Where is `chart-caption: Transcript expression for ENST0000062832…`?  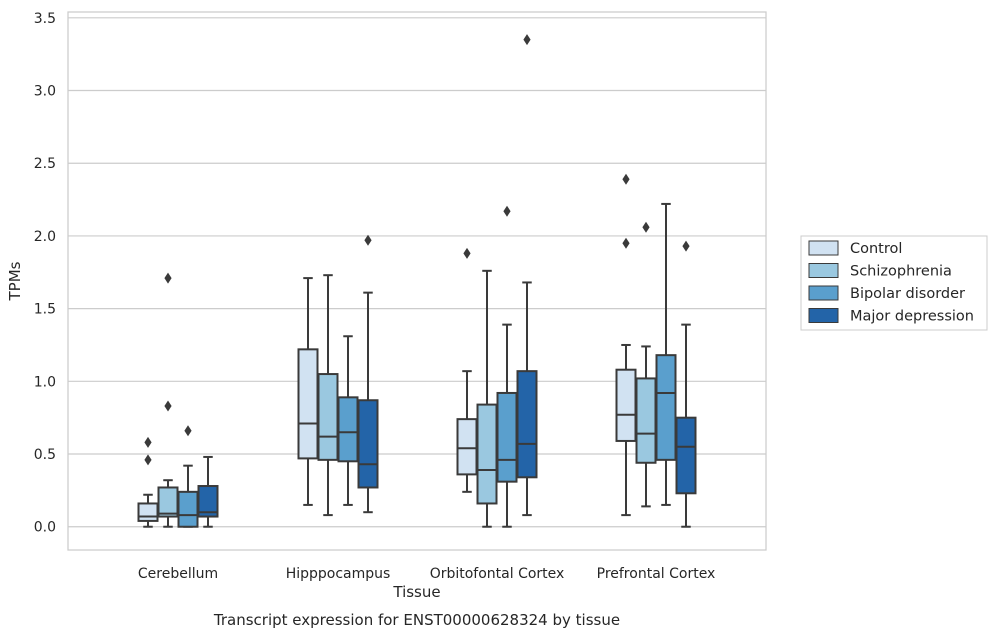
chart-caption: Transcript expression for ENST0000062832… is located at coordinates (416, 620).